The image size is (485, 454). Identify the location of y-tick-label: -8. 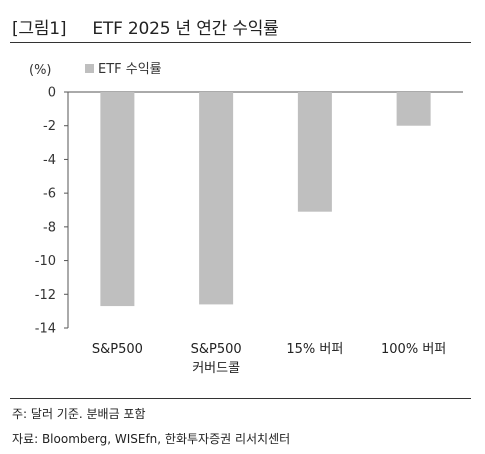
(49, 227).